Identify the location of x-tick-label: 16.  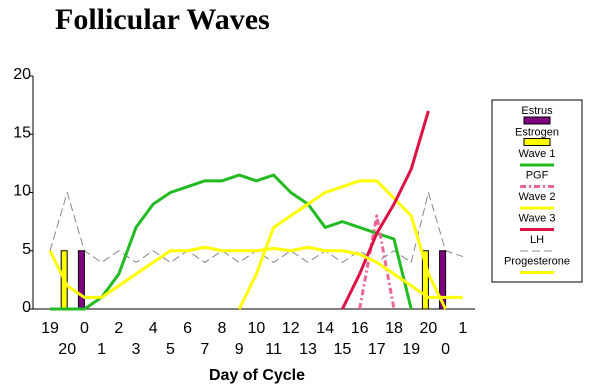
(360, 328).